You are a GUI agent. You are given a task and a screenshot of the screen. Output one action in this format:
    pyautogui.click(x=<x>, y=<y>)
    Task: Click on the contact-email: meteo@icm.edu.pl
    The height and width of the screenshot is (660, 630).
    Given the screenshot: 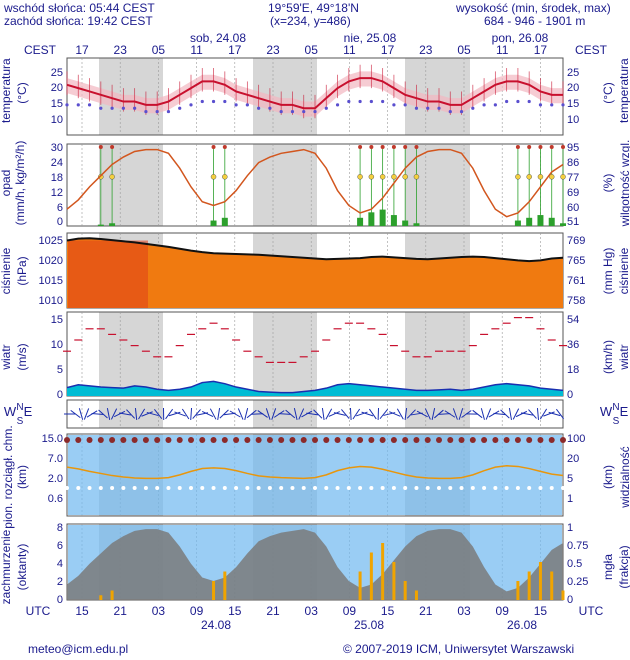 What is the action you would take?
    pyautogui.click(x=78, y=649)
    